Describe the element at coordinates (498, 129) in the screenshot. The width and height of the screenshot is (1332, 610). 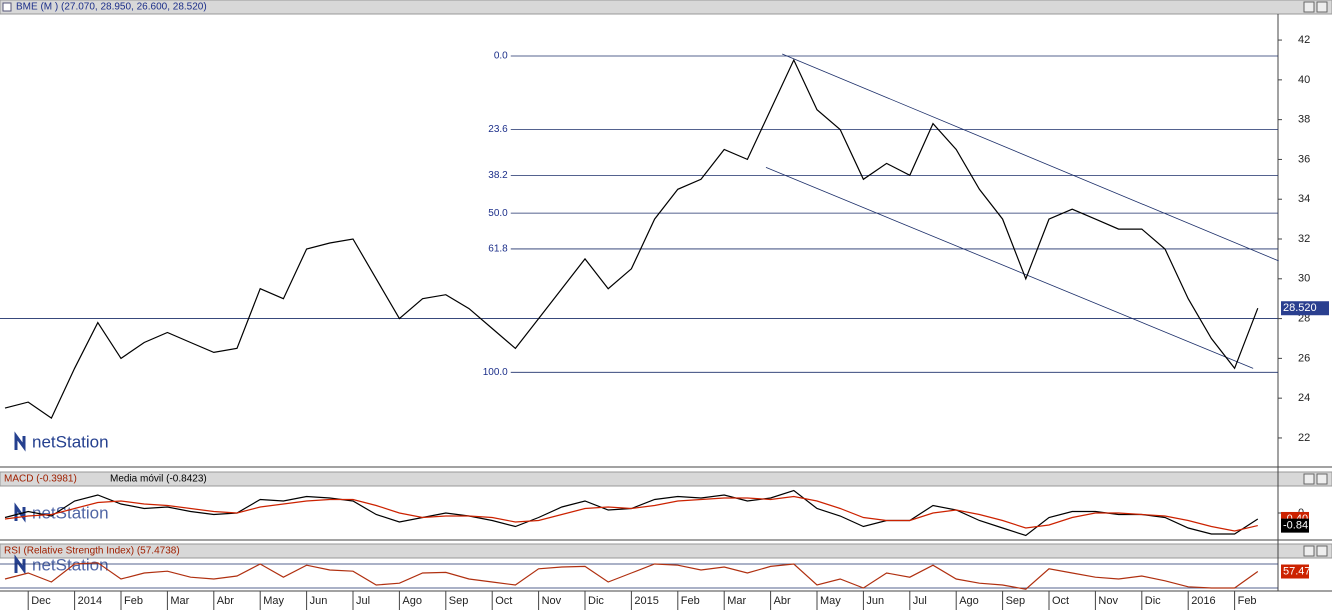
I see `fibonacci-label: 23.6` at that location.